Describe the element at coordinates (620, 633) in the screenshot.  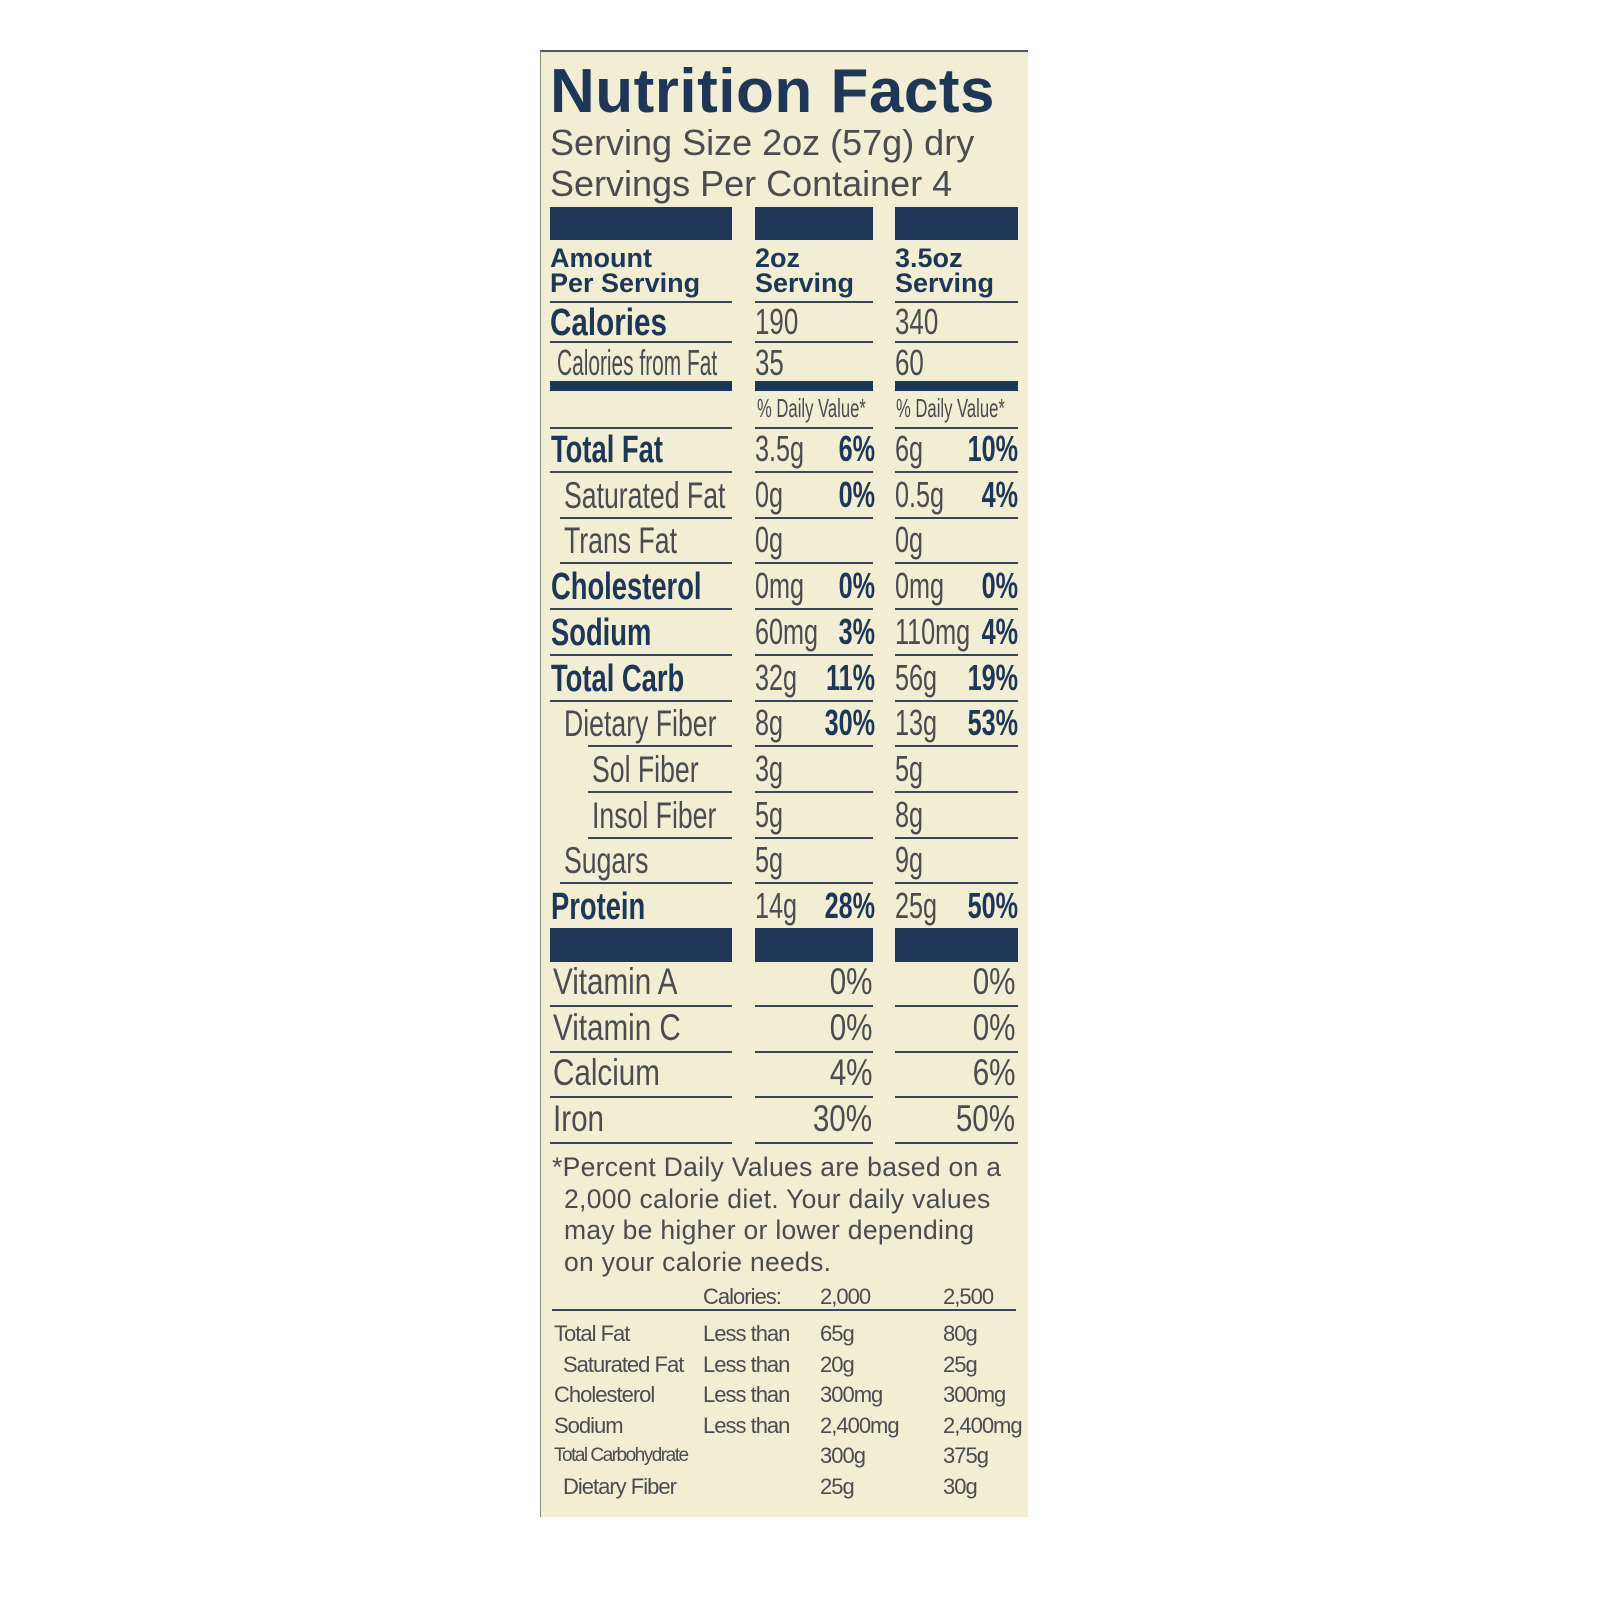
I see `nutrient-label: Sodium` at that location.